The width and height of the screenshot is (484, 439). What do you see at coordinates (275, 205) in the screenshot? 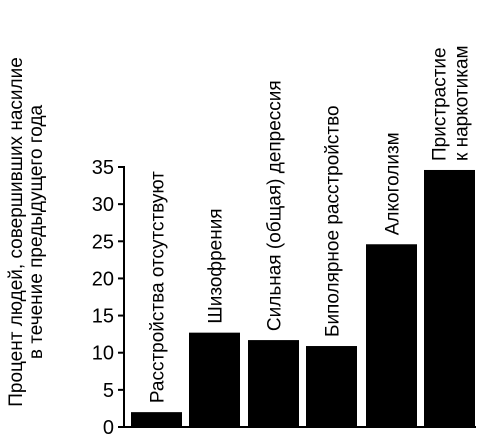
I see `category-label: Сильная (общая) депрессия` at bounding box center [275, 205].